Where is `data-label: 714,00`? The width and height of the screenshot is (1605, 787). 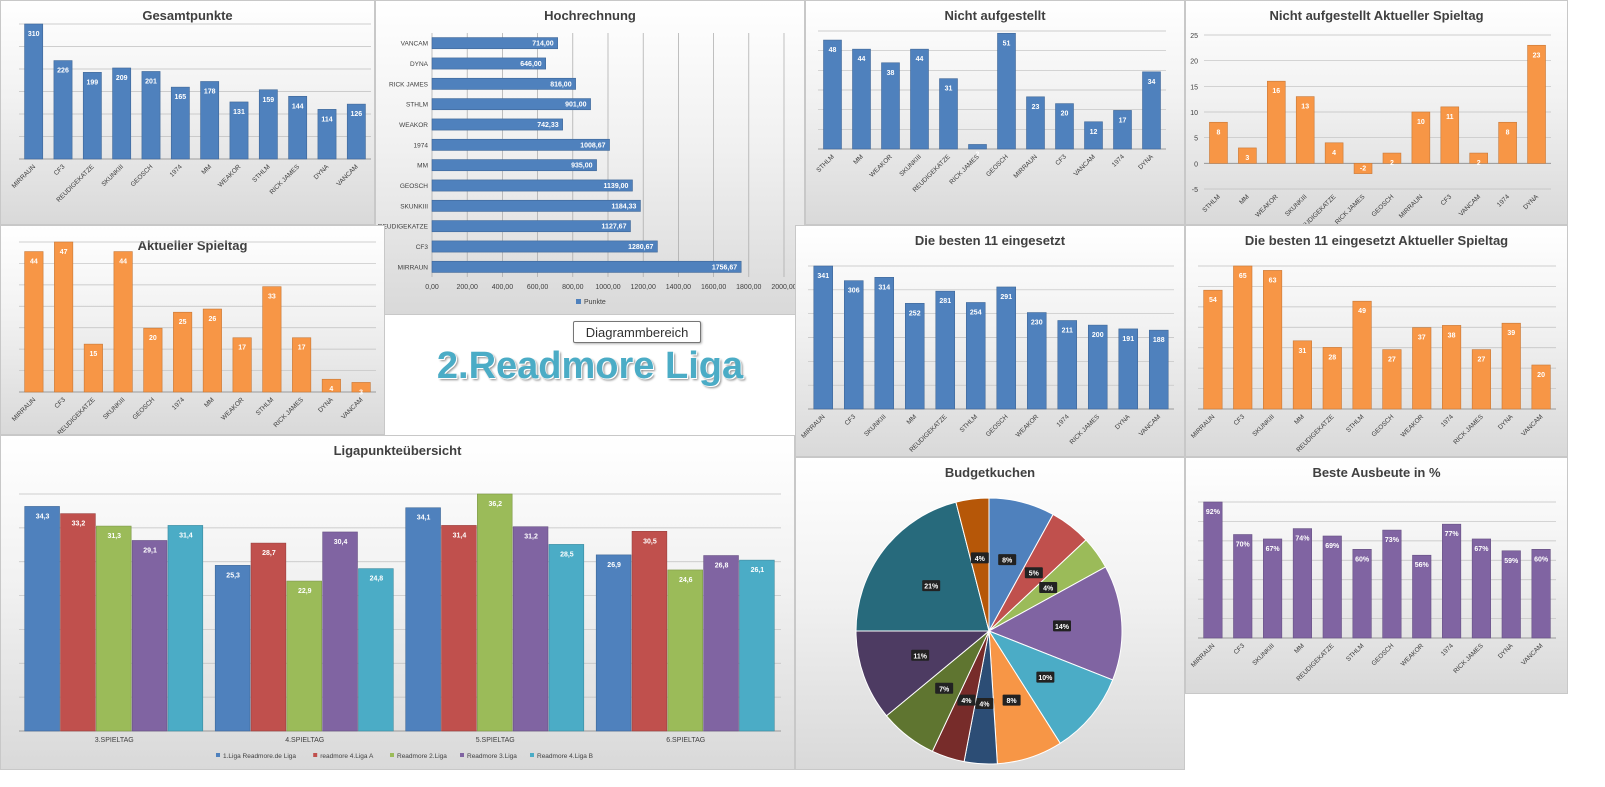 data-label: 714,00 is located at coordinates (543, 44).